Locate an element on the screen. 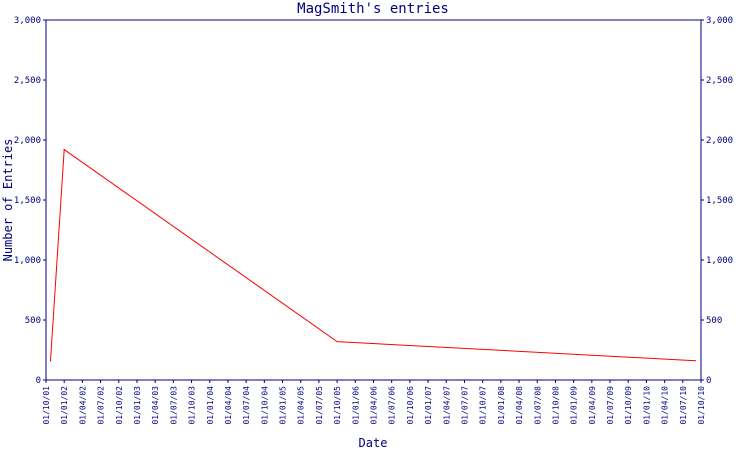 The image size is (750, 450). x-tick-label: 01/01/09 is located at coordinates (574, 405).